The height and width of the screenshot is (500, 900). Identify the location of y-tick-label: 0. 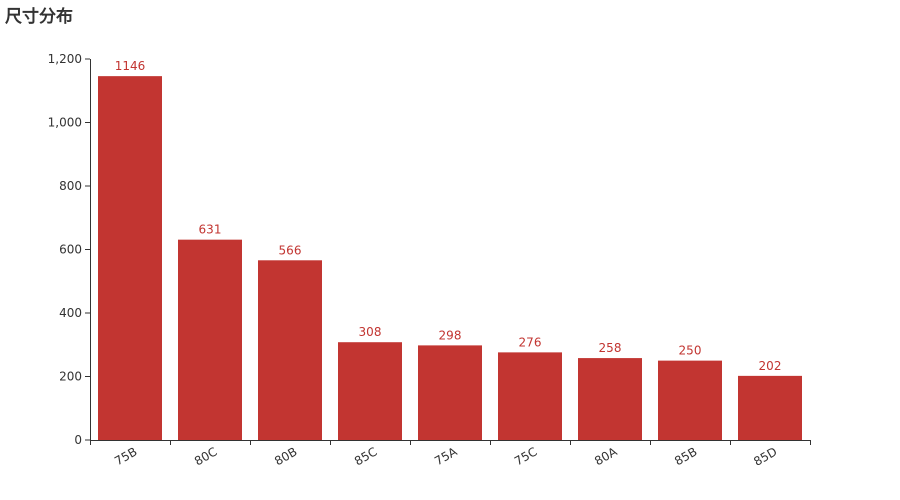
(78, 440).